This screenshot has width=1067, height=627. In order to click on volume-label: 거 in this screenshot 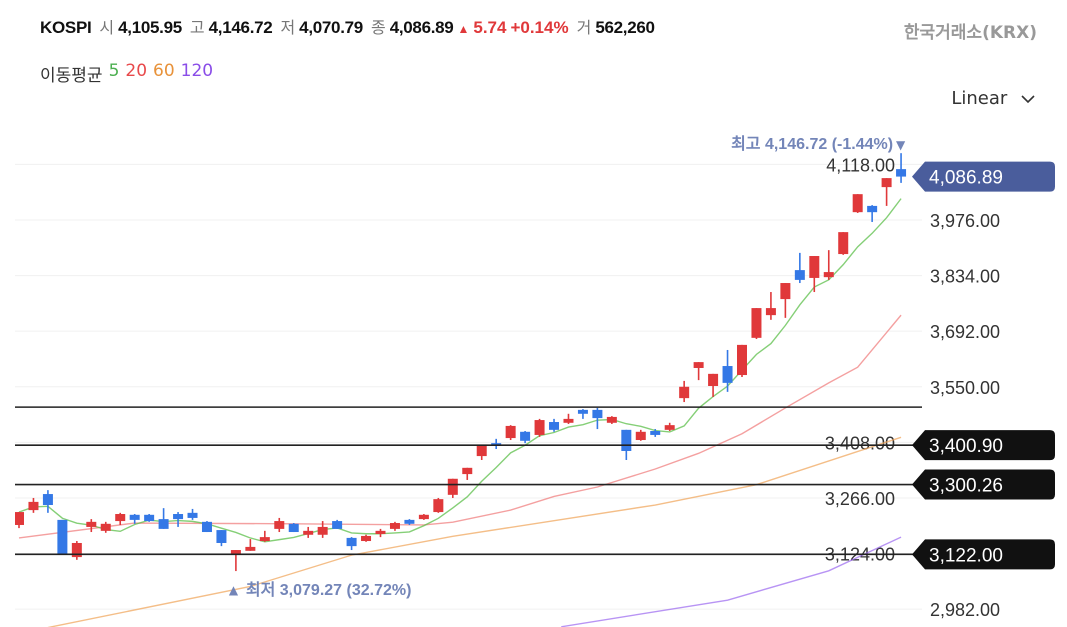, I will do `click(584, 27)`.